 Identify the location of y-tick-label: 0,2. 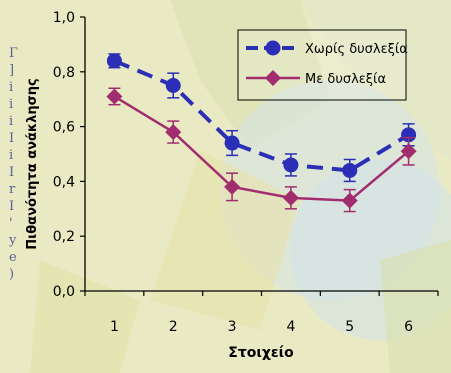
(64, 237).